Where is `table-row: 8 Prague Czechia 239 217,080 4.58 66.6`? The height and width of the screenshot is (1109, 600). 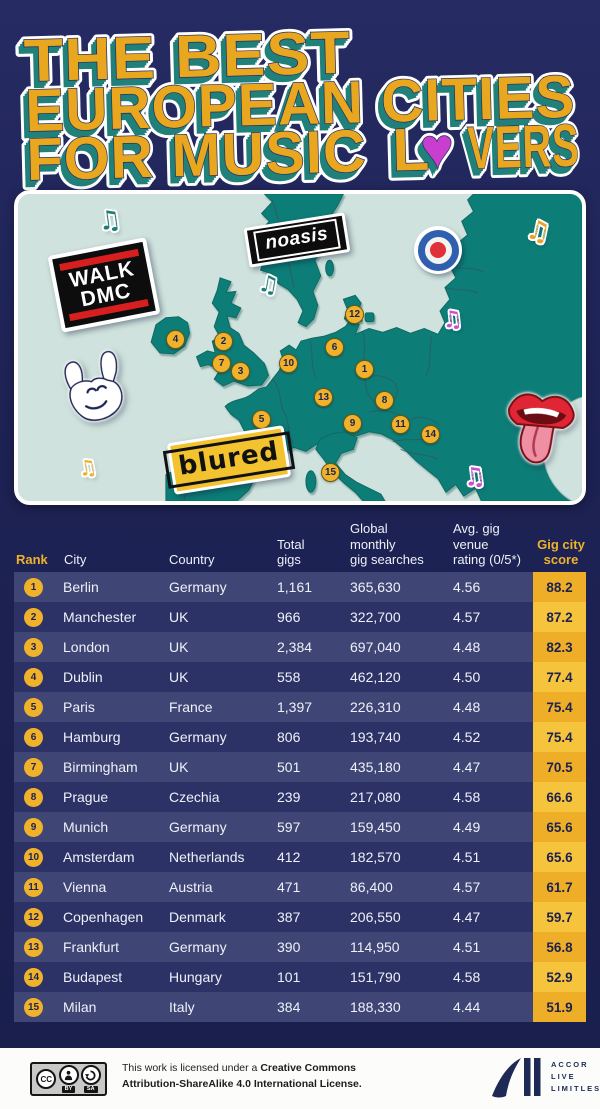 table-row: 8 Prague Czechia 239 217,080 4.58 66.6 is located at coordinates (300, 797).